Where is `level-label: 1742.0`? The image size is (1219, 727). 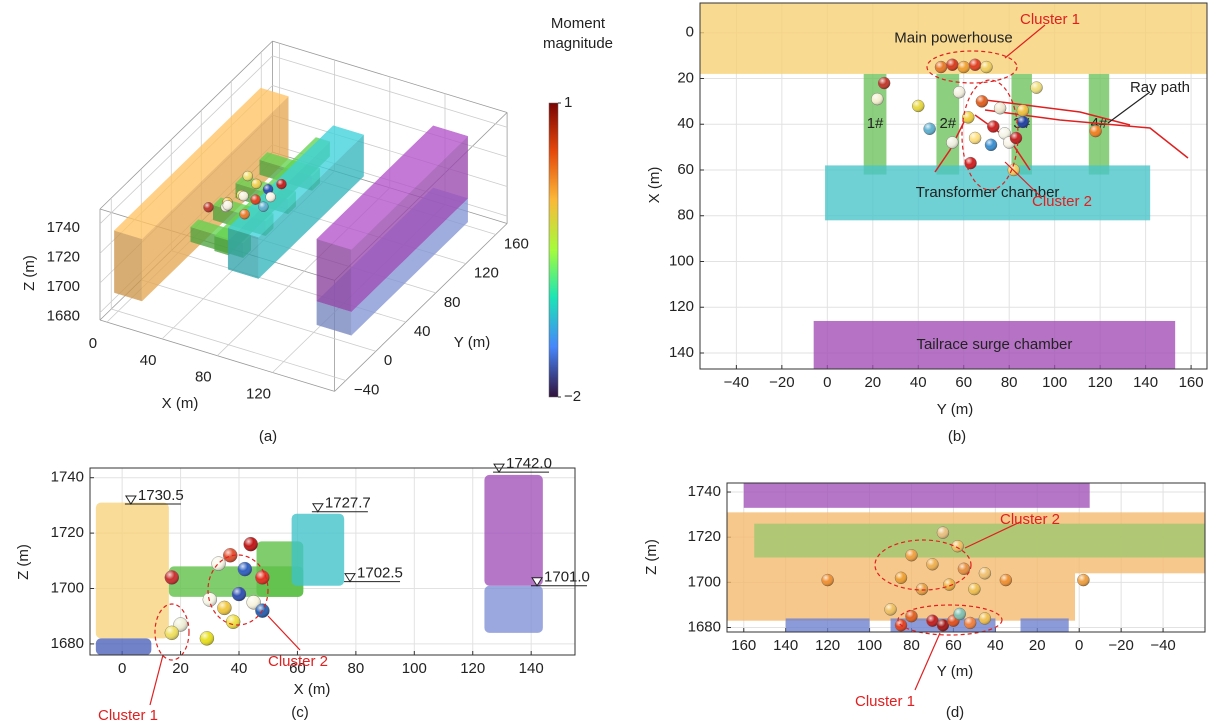
level-label: 1742.0 is located at coordinates (529, 463).